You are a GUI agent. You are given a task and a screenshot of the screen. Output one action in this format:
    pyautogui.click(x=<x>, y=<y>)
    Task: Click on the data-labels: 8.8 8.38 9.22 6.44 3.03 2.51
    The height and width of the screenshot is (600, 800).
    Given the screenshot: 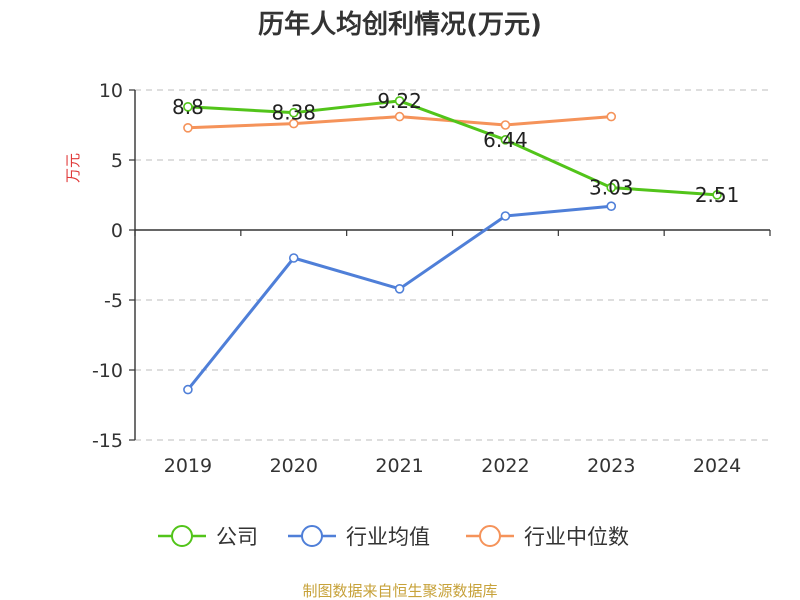 What is the action you would take?
    pyautogui.click(x=455, y=148)
    